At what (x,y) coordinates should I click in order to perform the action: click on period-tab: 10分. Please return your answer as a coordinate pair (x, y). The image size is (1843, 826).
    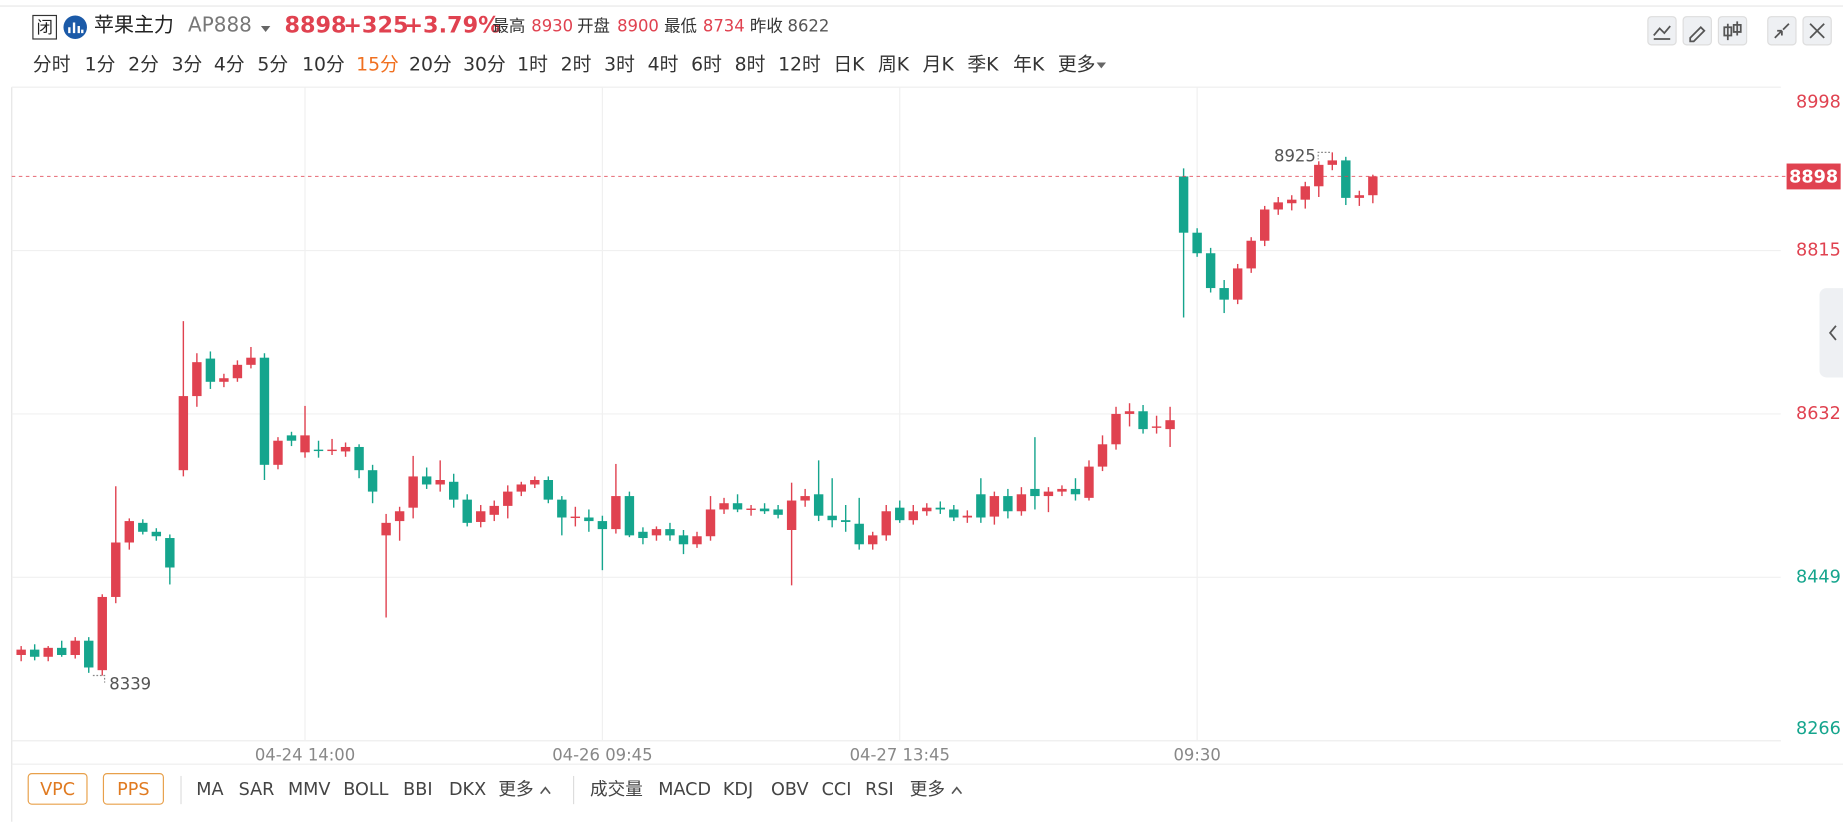
    Looking at the image, I should click on (323, 64).